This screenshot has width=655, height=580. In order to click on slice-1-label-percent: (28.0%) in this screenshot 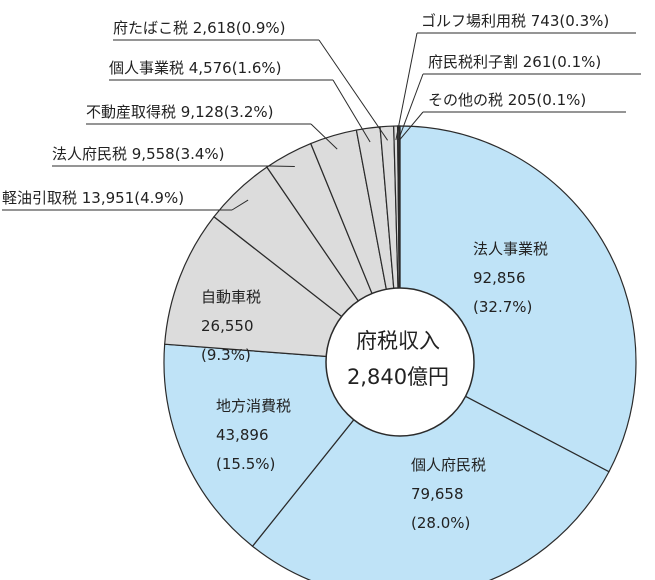, I will do `click(440, 523)`.